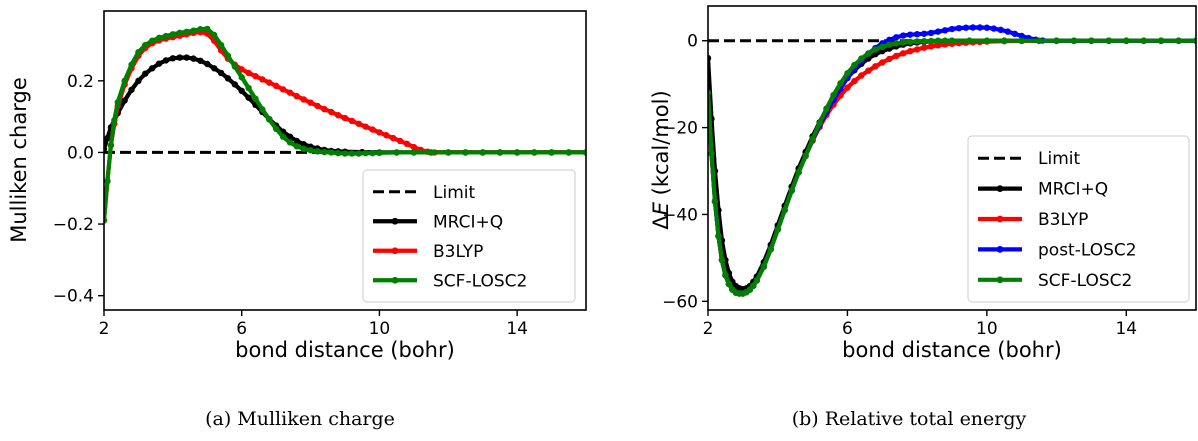  I want to click on legend-entry: post-LOSC2, so click(1057, 250).